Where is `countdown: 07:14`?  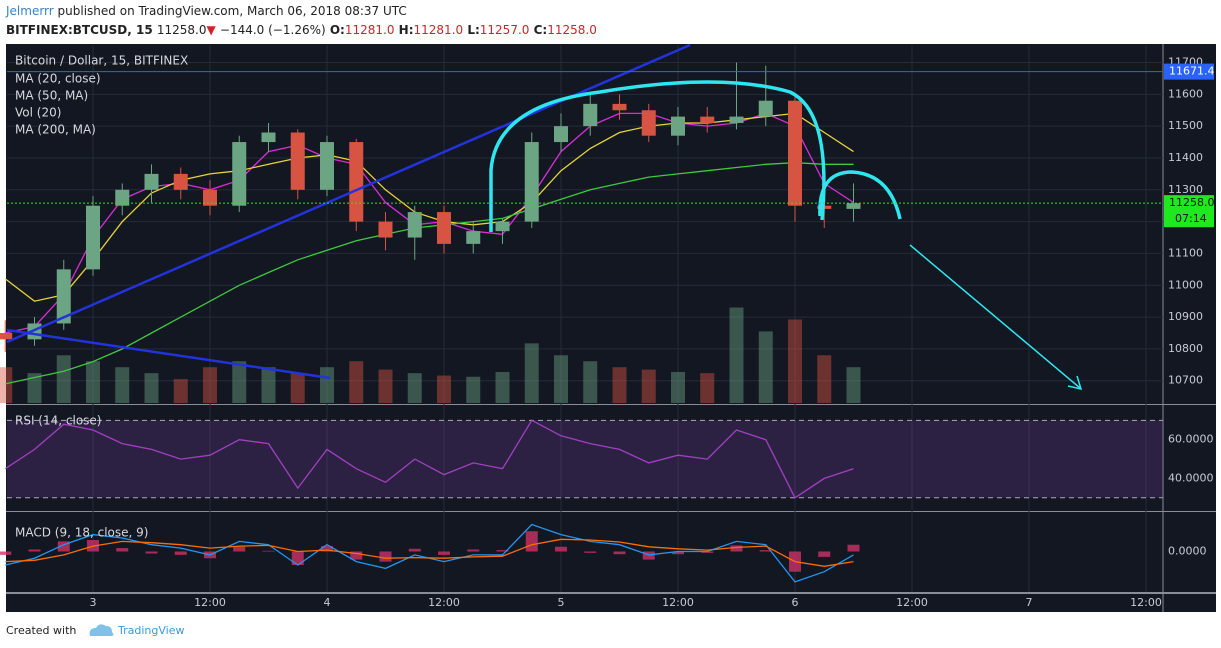
countdown: 07:14 is located at coordinates (1191, 218).